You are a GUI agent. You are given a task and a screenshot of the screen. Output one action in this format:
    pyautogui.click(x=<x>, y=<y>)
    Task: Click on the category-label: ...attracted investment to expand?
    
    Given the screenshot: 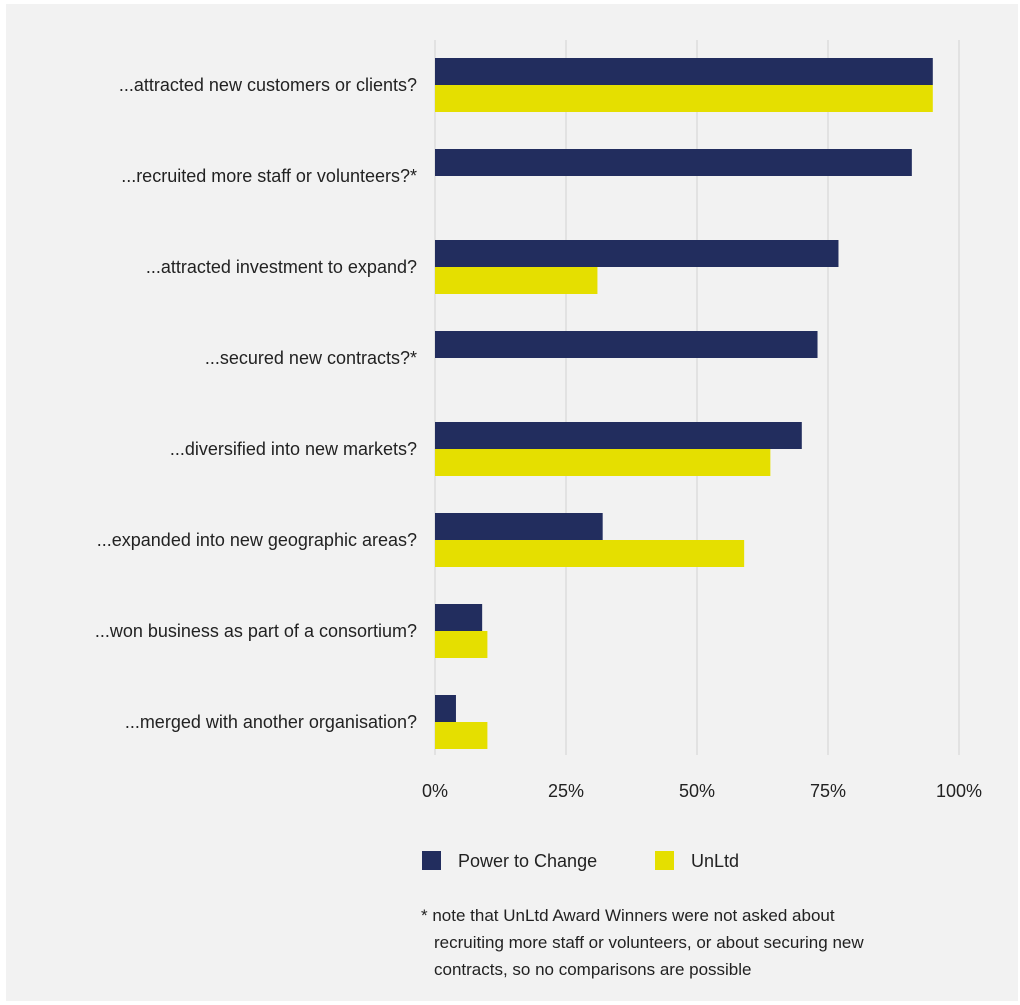 What is the action you would take?
    pyautogui.click(x=281, y=267)
    